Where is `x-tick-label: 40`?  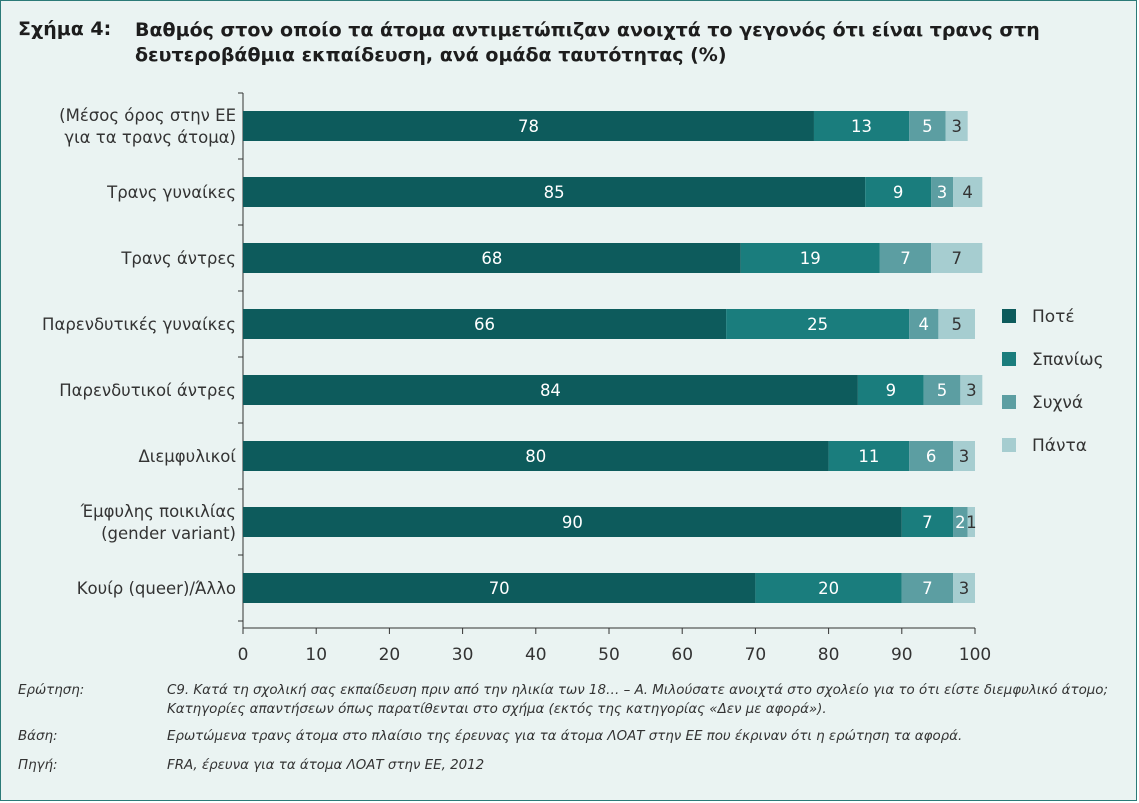 x-tick-label: 40 is located at coordinates (536, 653).